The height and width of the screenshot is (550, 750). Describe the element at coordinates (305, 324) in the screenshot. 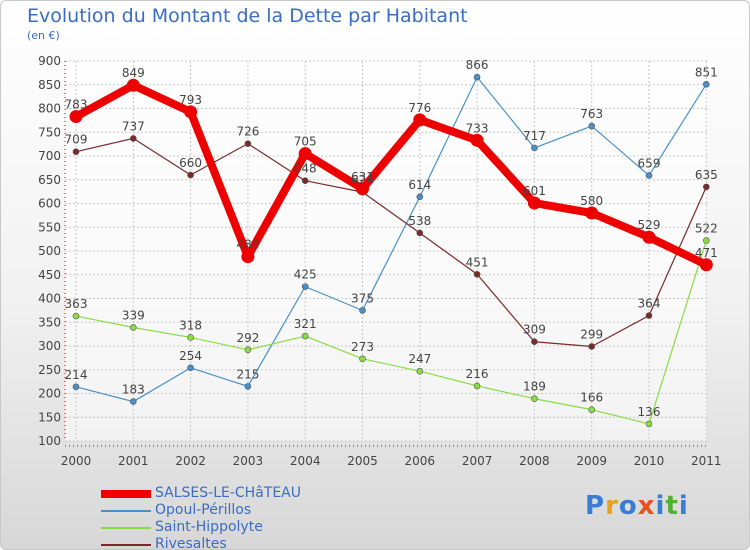

I see `data-label: 321` at that location.